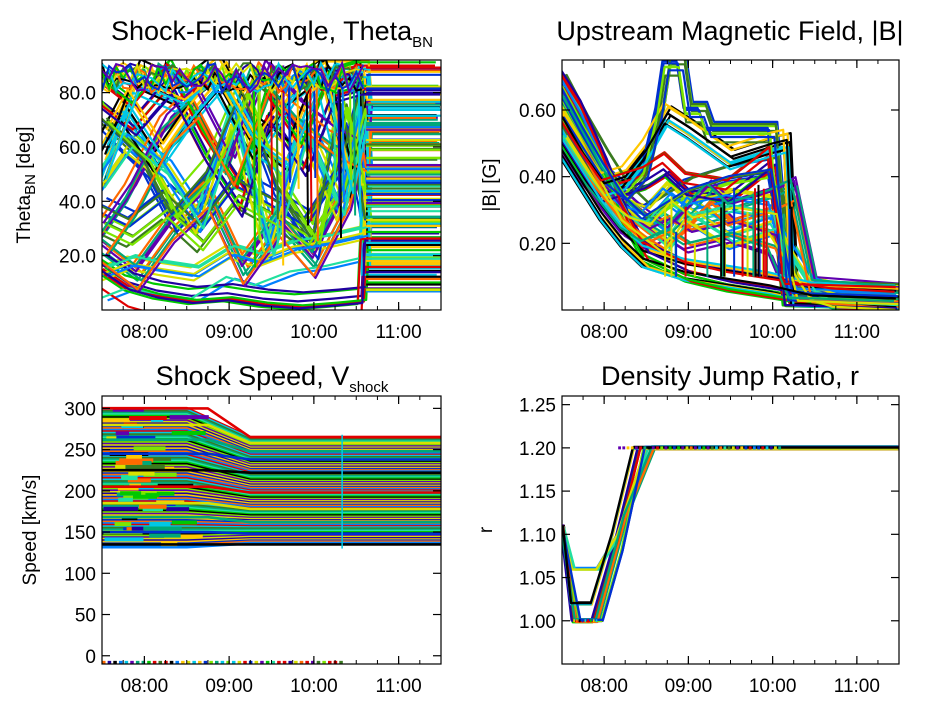 The image size is (936, 720). Describe the element at coordinates (80, 451) in the screenshot. I see `y-tick-label-speed: 250` at that location.